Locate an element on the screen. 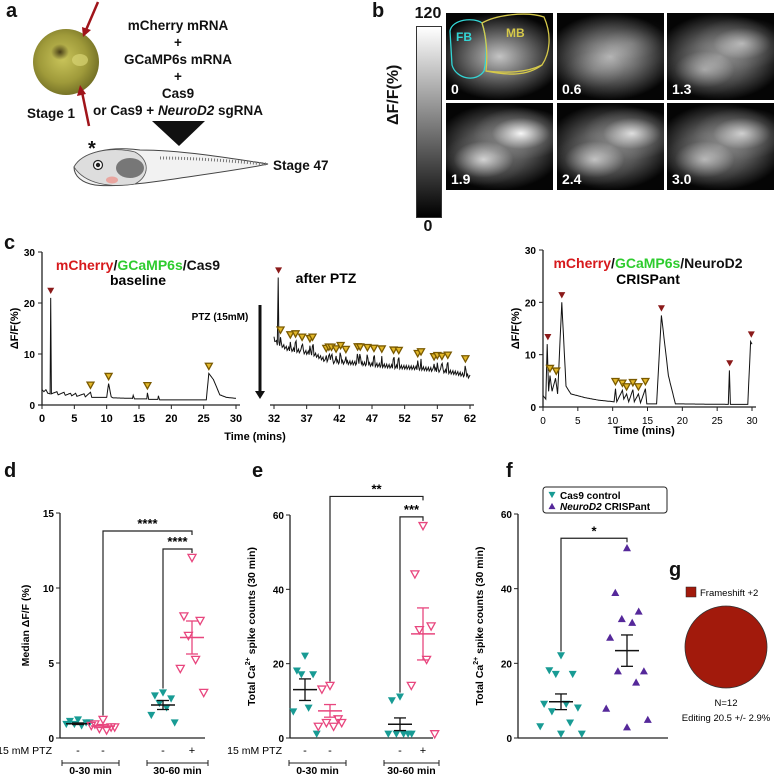  significance-stars: *** is located at coordinates (412, 509).